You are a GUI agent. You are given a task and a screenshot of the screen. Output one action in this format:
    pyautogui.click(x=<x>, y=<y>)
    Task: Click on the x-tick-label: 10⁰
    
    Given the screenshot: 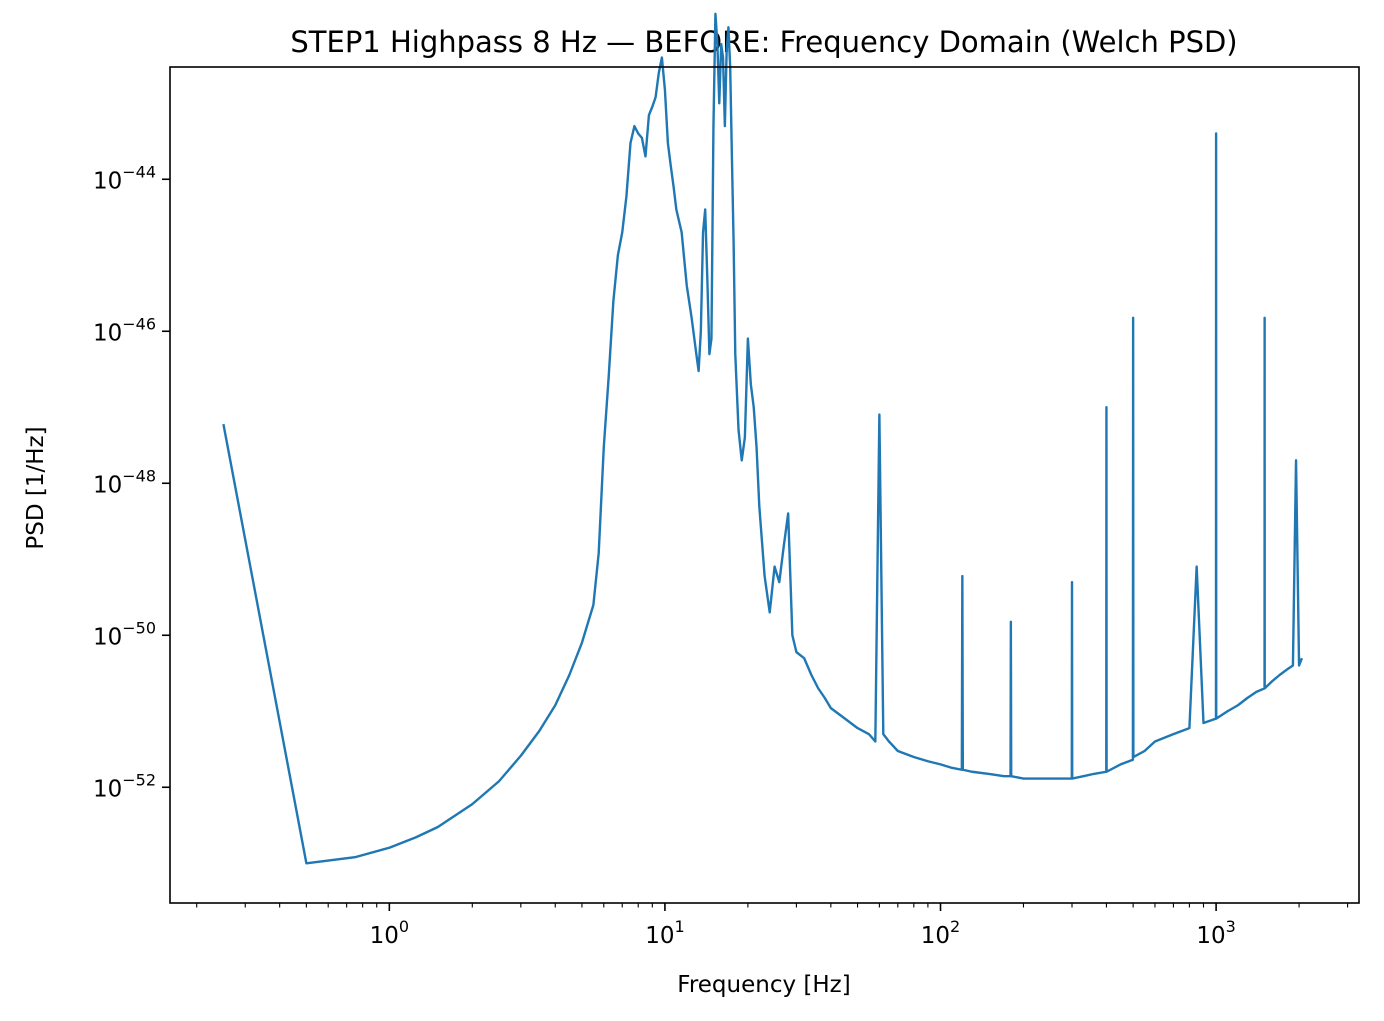 What is the action you would take?
    pyautogui.click(x=389, y=933)
    